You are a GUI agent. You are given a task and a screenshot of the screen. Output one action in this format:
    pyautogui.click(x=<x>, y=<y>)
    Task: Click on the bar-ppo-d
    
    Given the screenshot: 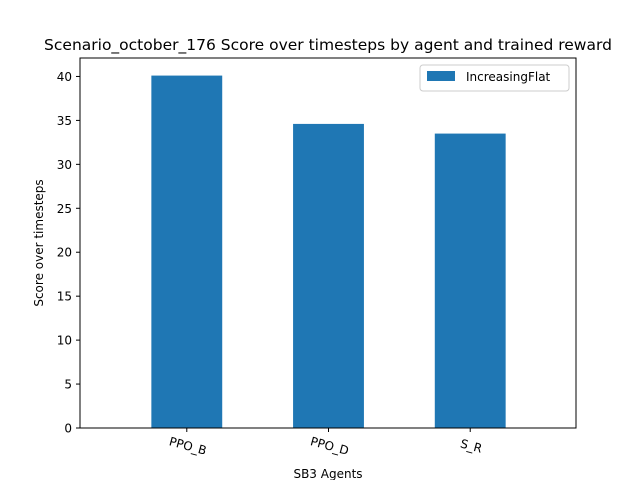 What is the action you would take?
    pyautogui.click(x=328, y=275)
    